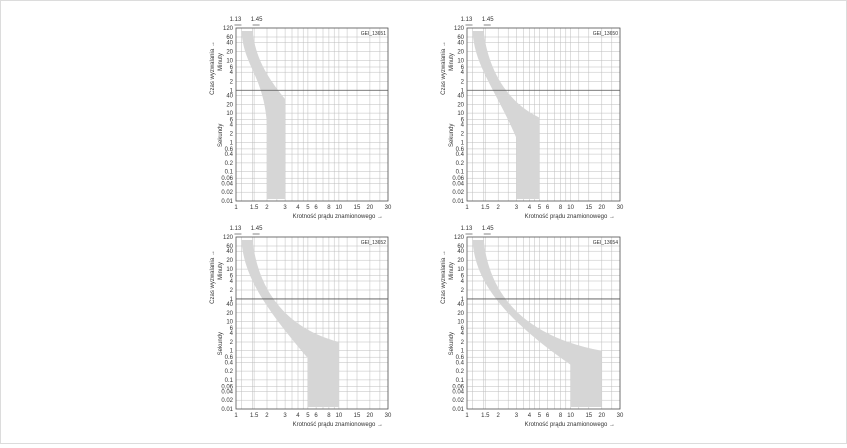 The image size is (847, 448). What do you see at coordinates (370, 208) in the screenshot?
I see `x-tick-label: 20` at bounding box center [370, 208].